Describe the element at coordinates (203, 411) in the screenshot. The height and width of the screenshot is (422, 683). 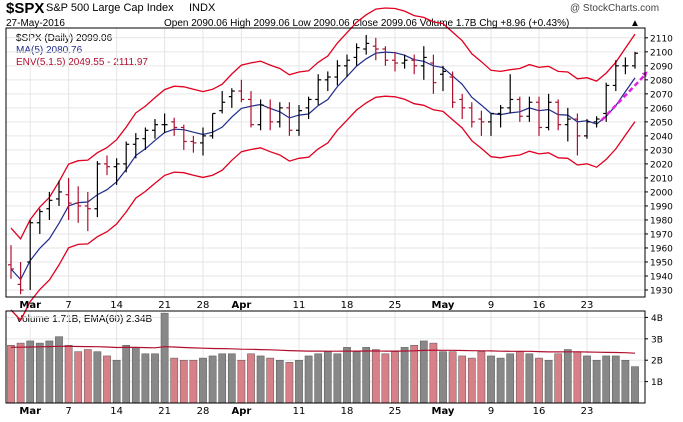
I see `volume-date-label: 28` at that location.